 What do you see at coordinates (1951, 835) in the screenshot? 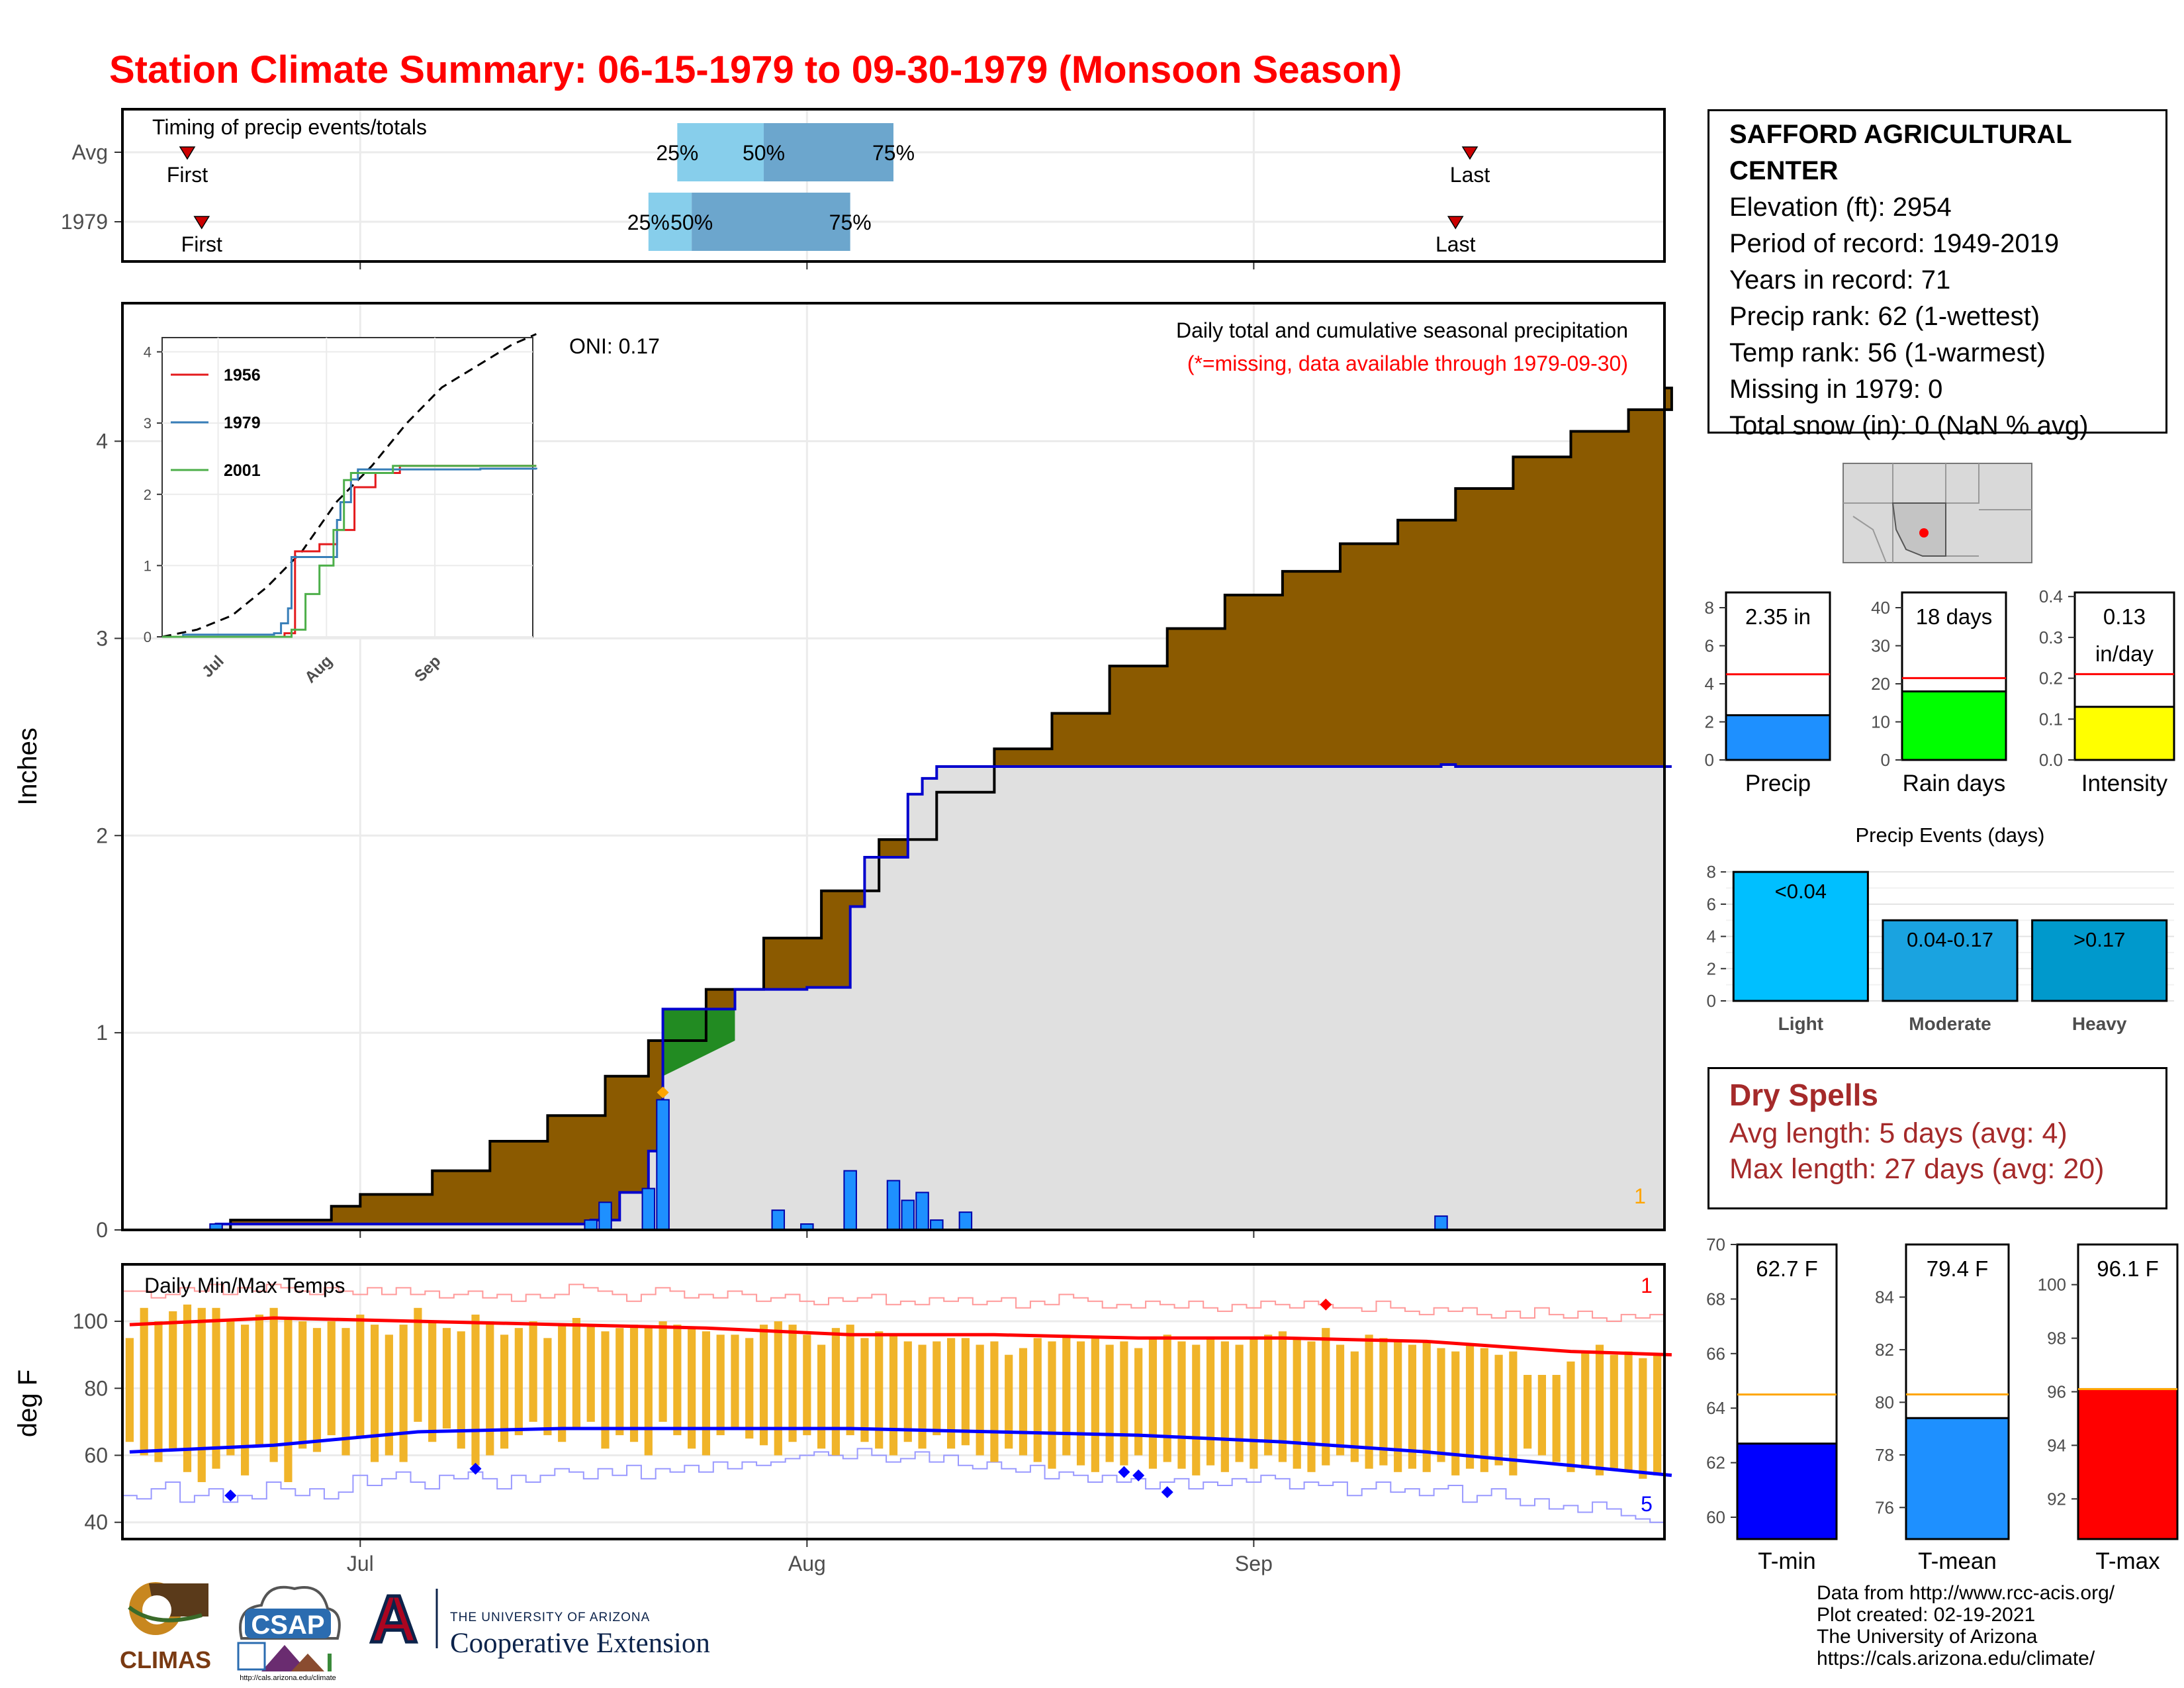
I see `events-title: Precip Events (days)` at bounding box center [1951, 835].